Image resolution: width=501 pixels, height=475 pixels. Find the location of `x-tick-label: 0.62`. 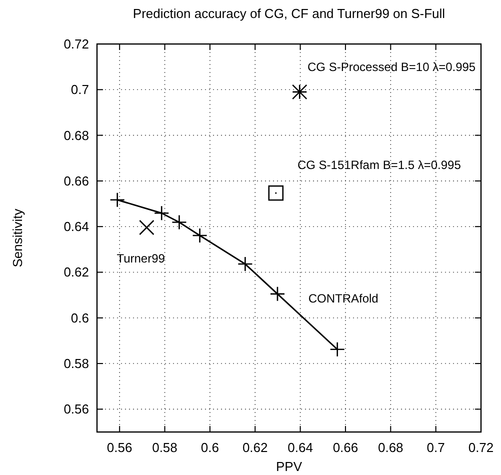

x-tick-label: 0.62 is located at coordinates (255, 447).